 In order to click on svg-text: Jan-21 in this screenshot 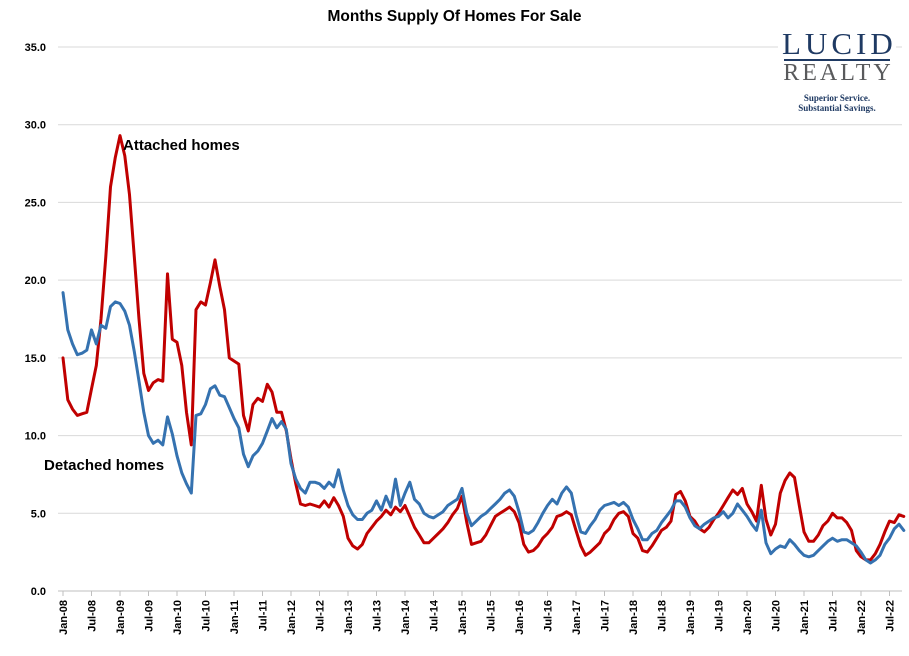, I will do `click(805, 617)`.